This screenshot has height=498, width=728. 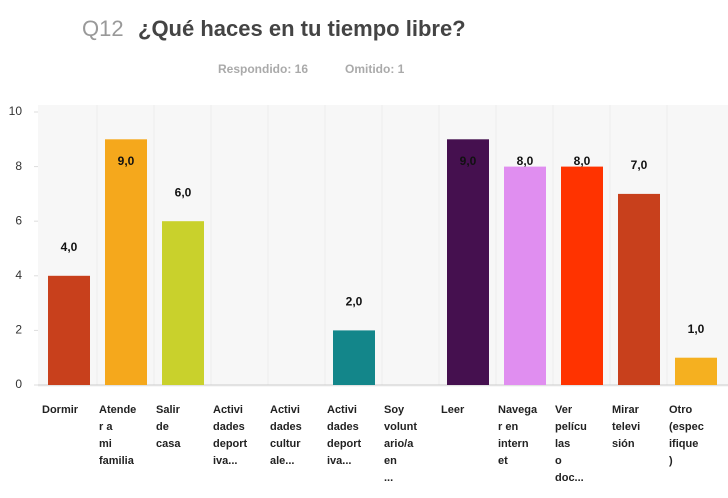 I want to click on x-tick-label: mi, so click(x=105, y=444).